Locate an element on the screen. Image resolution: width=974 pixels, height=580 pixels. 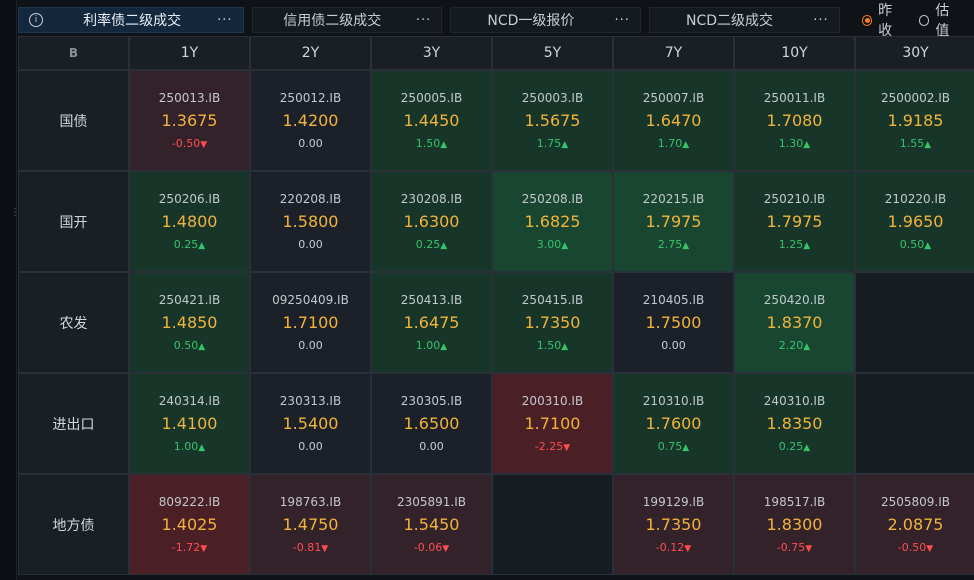
quote-cell: 2305891.IB 1.5450 -0.06▼ is located at coordinates (431, 524).